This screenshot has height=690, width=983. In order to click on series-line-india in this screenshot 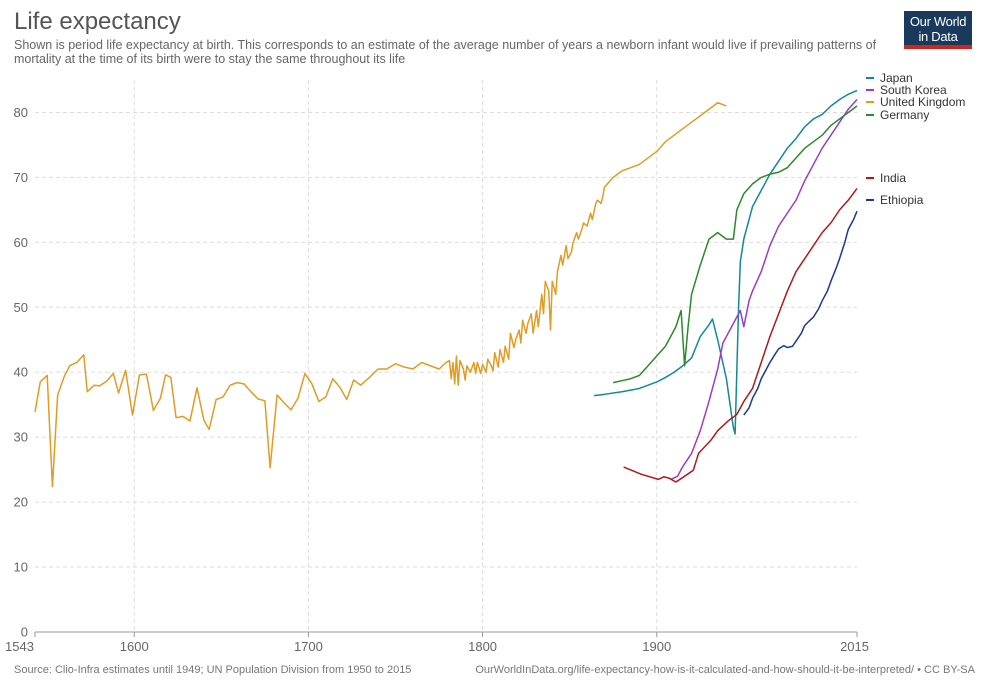, I will do `click(740, 335)`.